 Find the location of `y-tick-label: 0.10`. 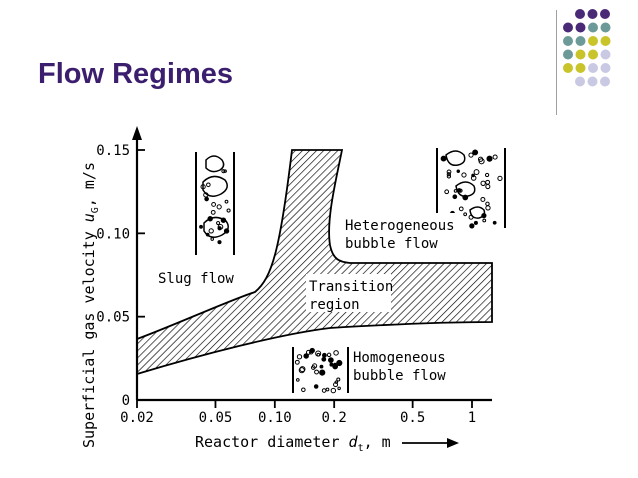

y-tick-label: 0.10 is located at coordinates (113, 234).